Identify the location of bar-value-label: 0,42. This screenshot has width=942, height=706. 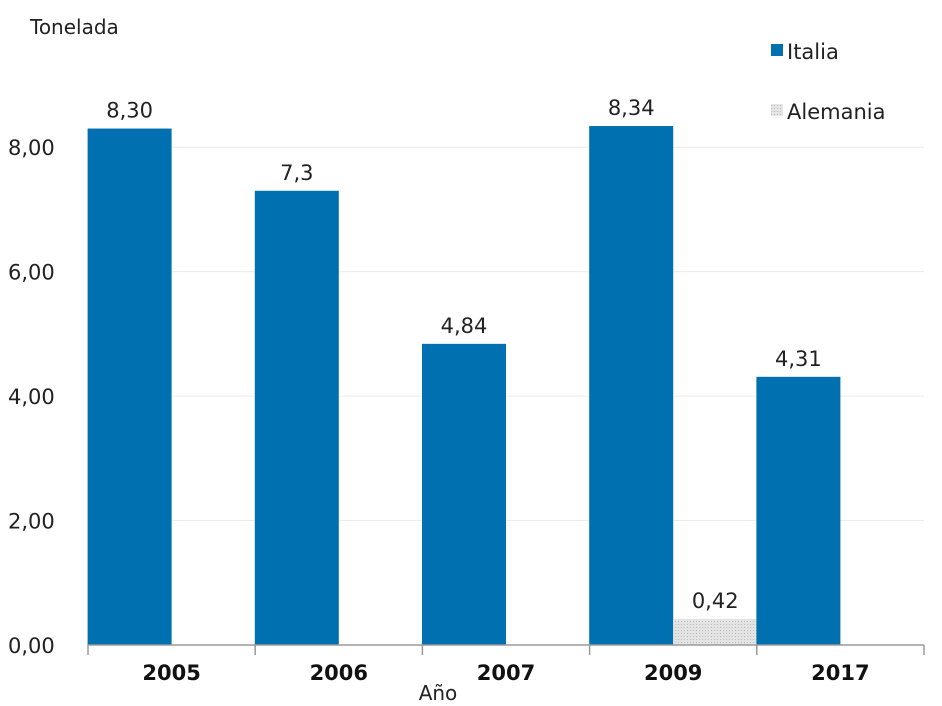
(715, 601).